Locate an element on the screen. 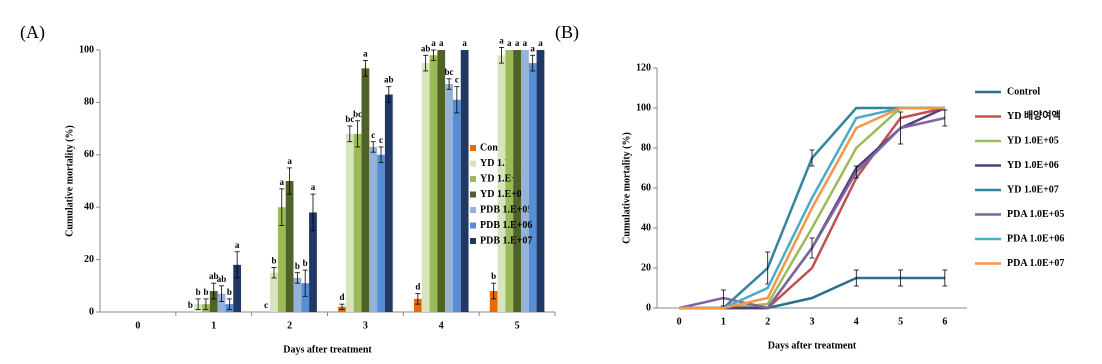 Image resolution: width=1102 pixels, height=364 pixels. y-tick-label: 20 is located at coordinates (89, 259).